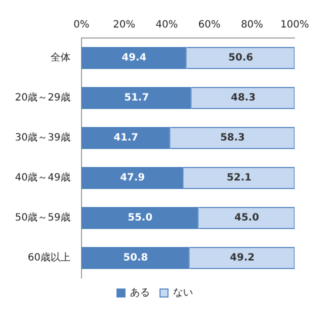 The height and width of the screenshot is (320, 320). What do you see at coordinates (42, 218) in the screenshot?
I see `y-tick-label: 50歳～59歳` at bounding box center [42, 218].